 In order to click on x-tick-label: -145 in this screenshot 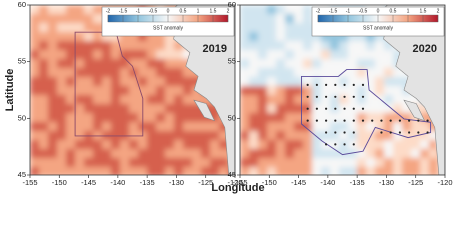, I will do `click(88, 182)`.